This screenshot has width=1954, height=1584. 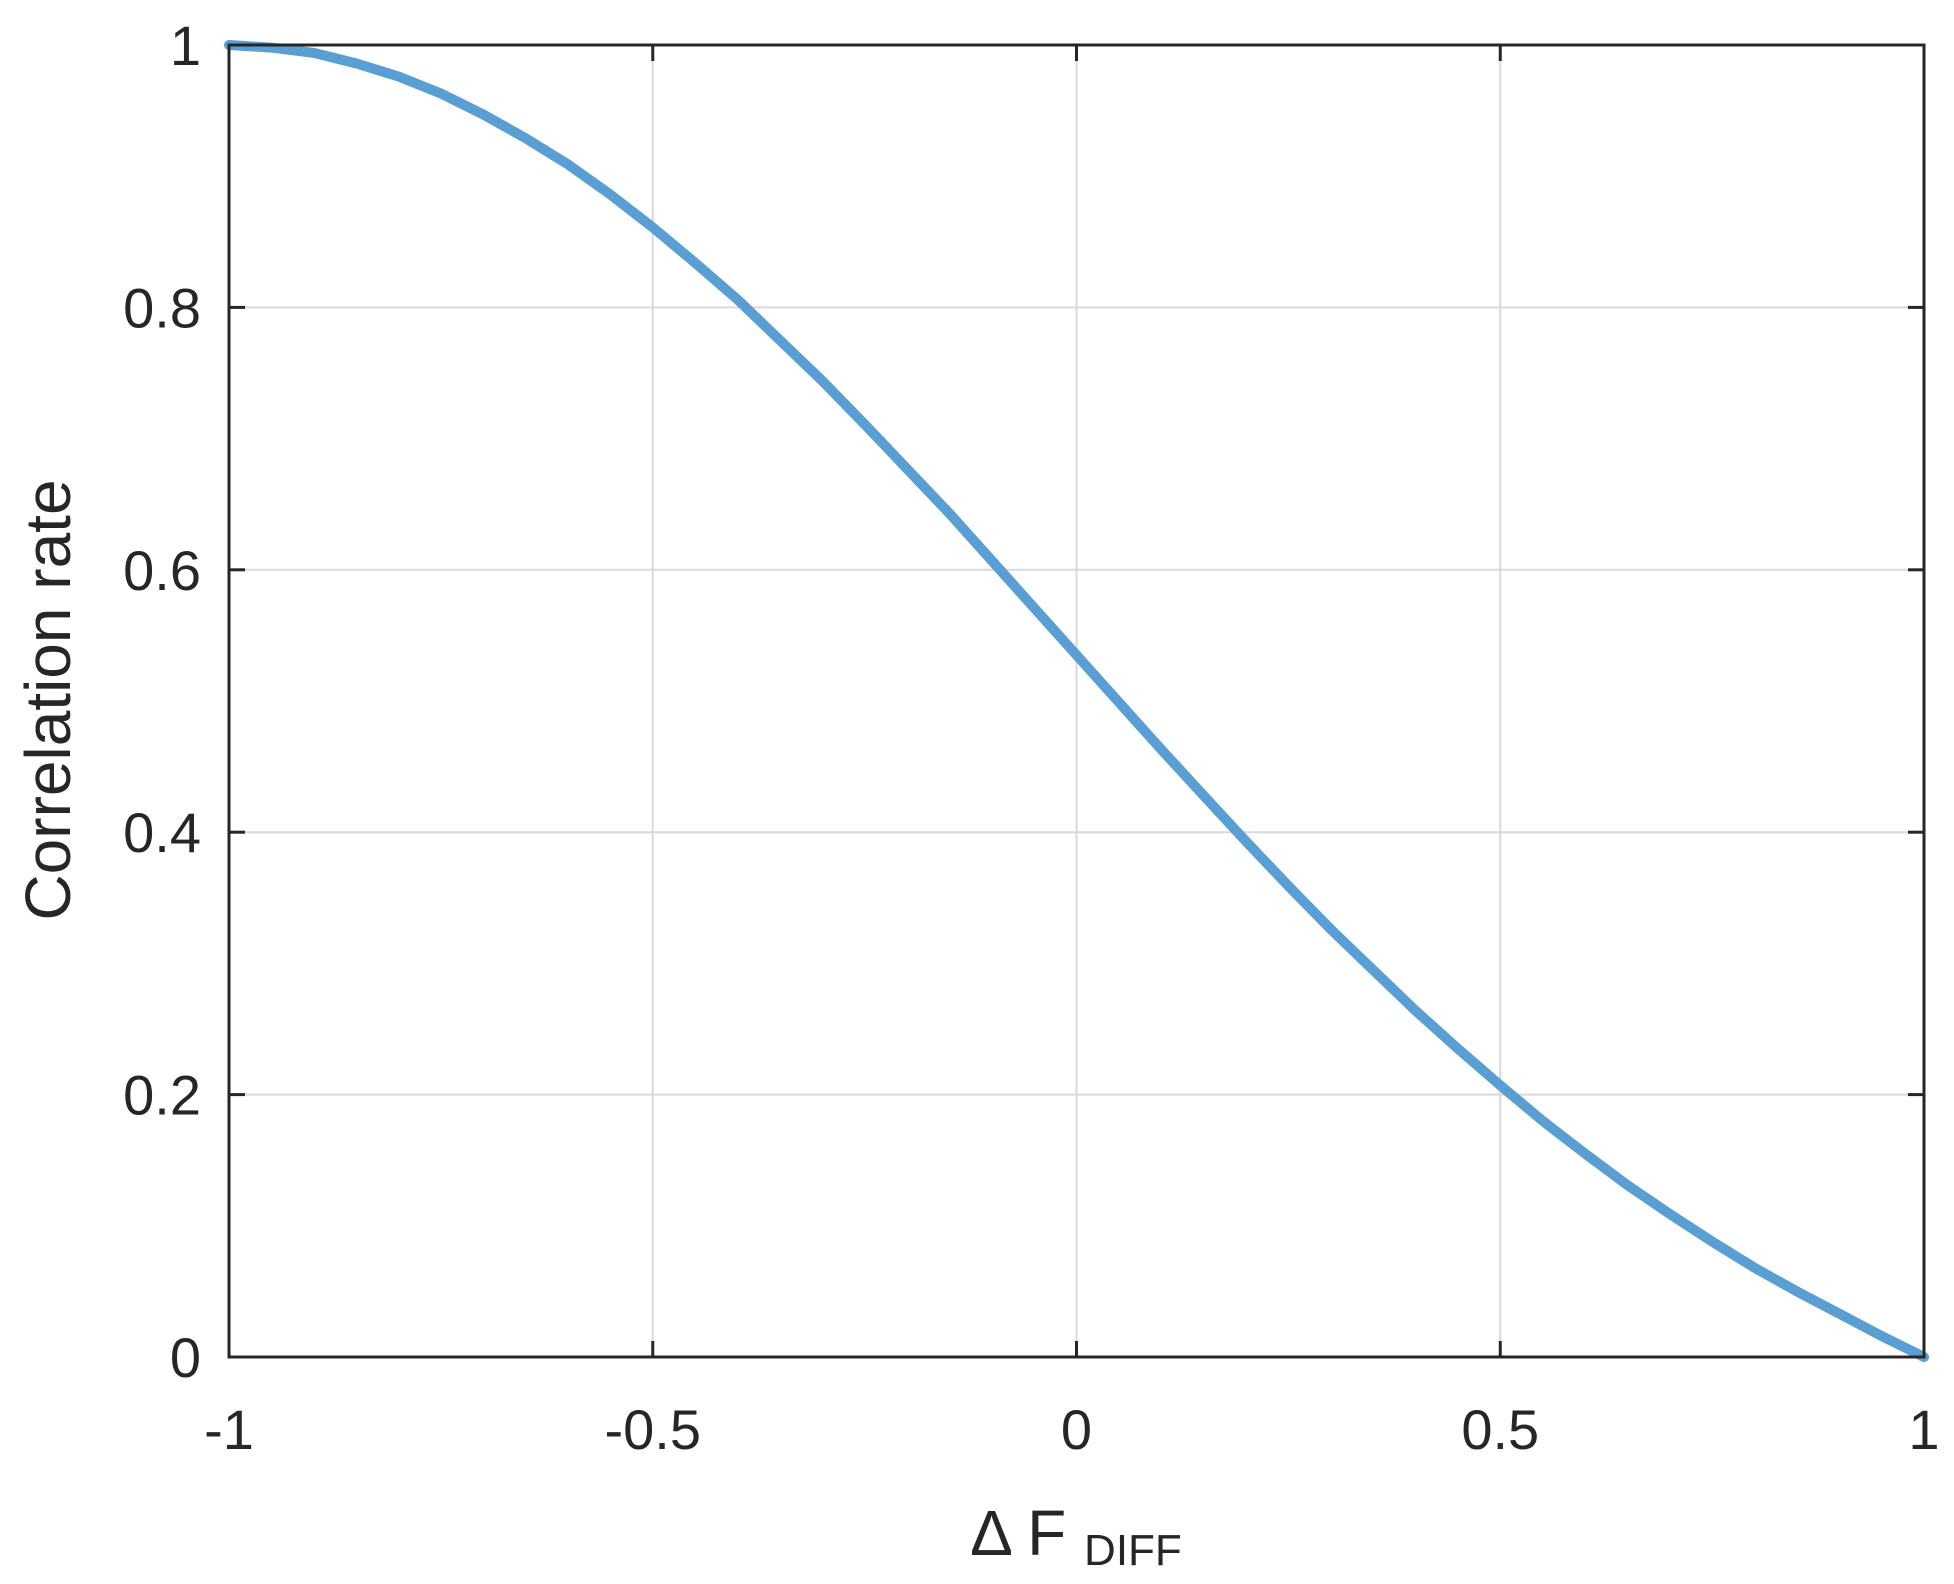 What do you see at coordinates (229, 1429) in the screenshot?
I see `x-tick-label: -1` at bounding box center [229, 1429].